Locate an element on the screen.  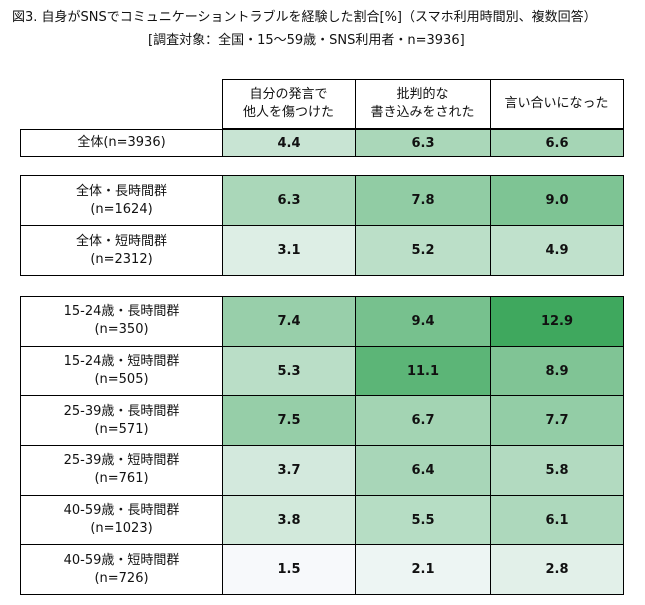
value-cell: 4.9 is located at coordinates (557, 250).